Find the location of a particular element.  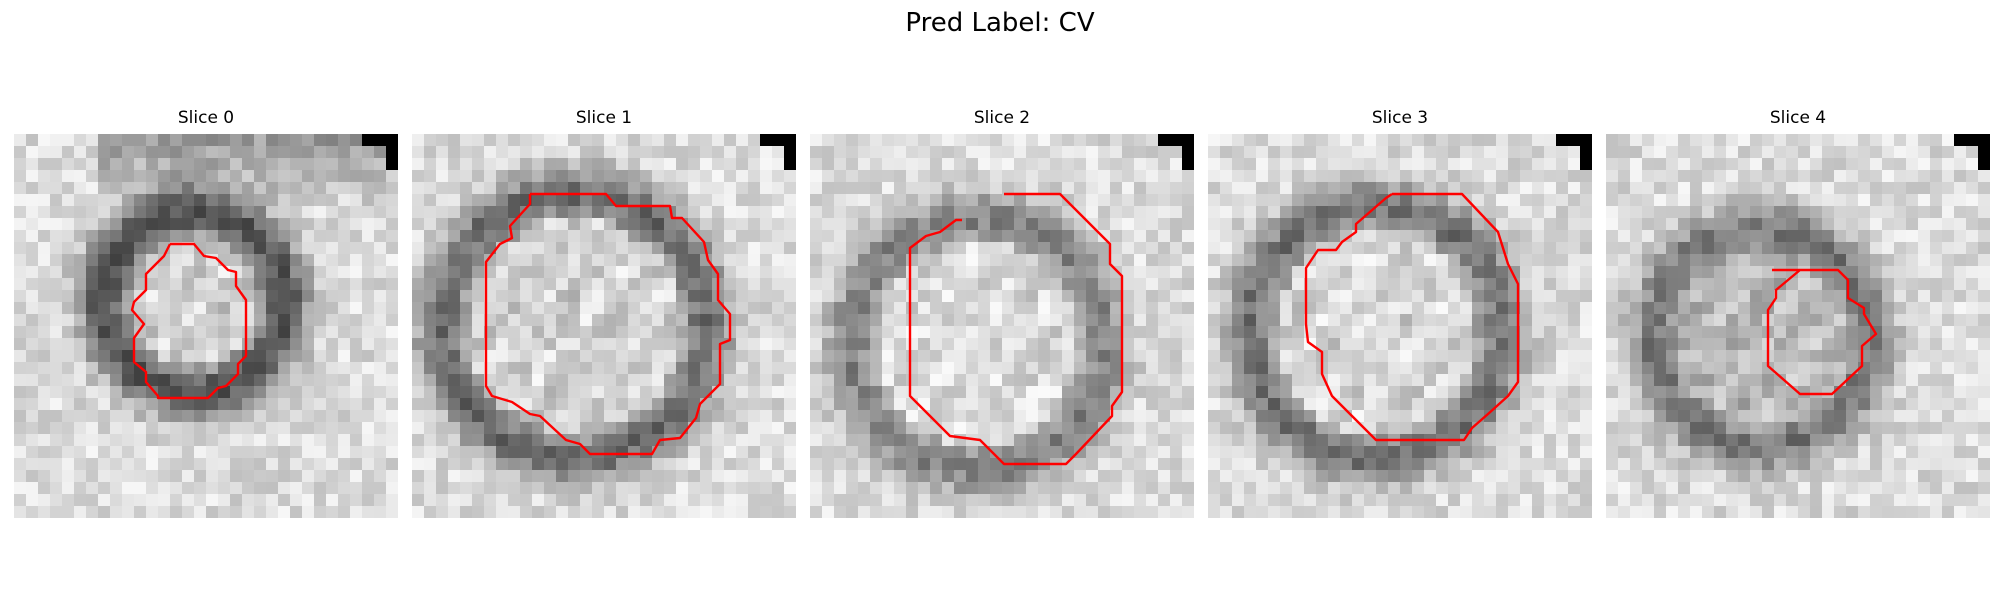

slice-panel-0: Slice 0 is located at coordinates (206, 316).